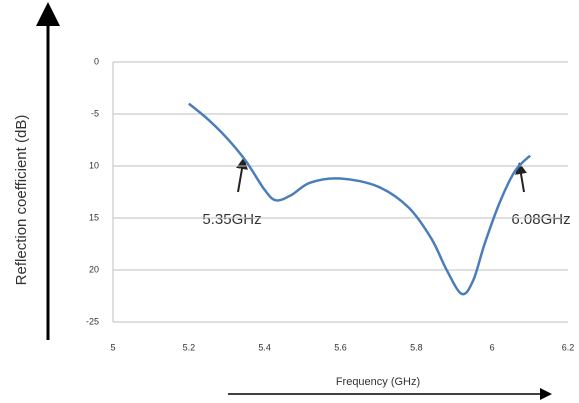 This screenshot has height=403, width=579. Describe the element at coordinates (231, 219) in the screenshot. I see `annotation: 5.35GHz` at that location.